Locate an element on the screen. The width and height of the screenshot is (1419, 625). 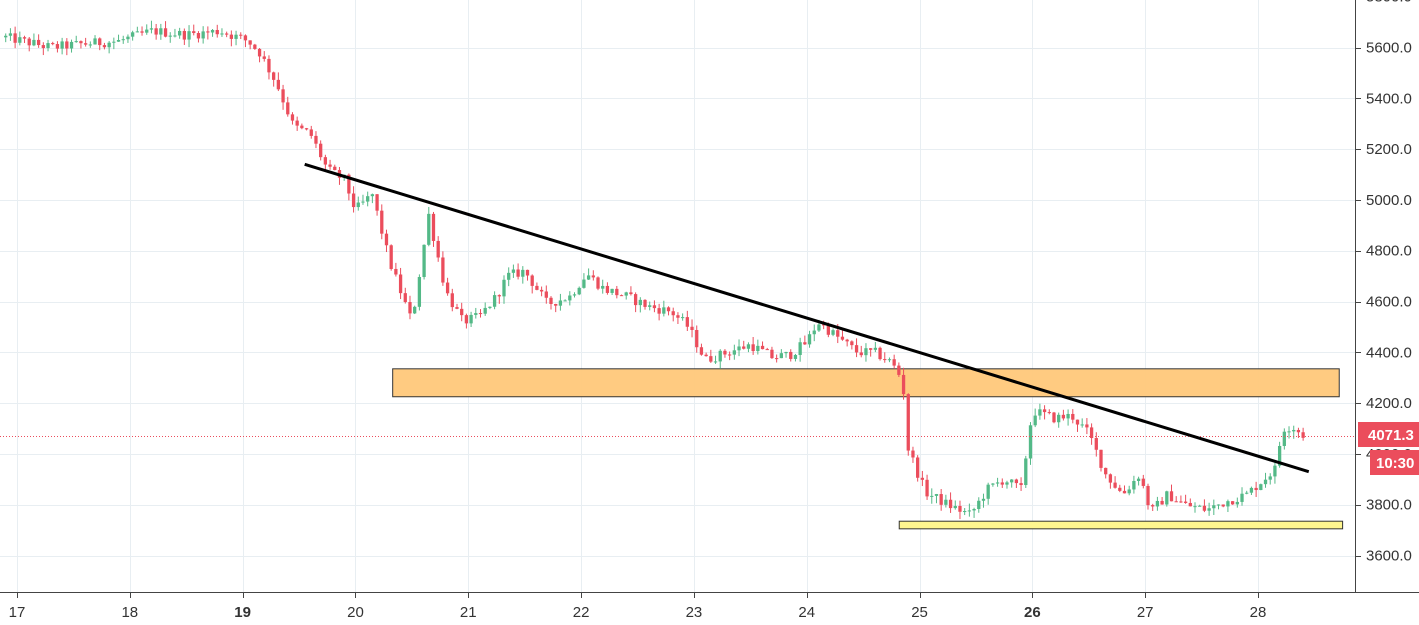
time-axis-labels: 17 18 19 20 21 22 23 24 25 26 27 28 is located at coordinates (637, 606).